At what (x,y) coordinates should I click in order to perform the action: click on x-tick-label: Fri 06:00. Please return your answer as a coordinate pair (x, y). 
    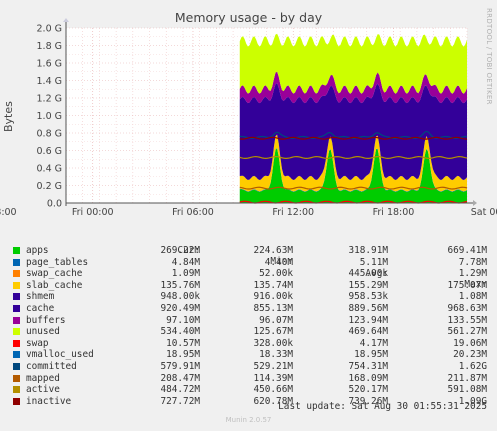
    Looking at the image, I should click on (193, 212).